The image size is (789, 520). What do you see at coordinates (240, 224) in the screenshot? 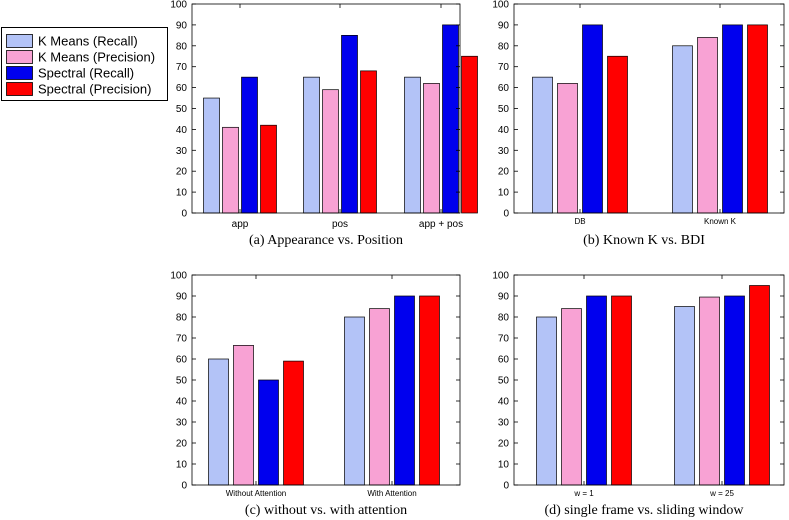
I see `x-tick-label: app` at bounding box center [240, 224].